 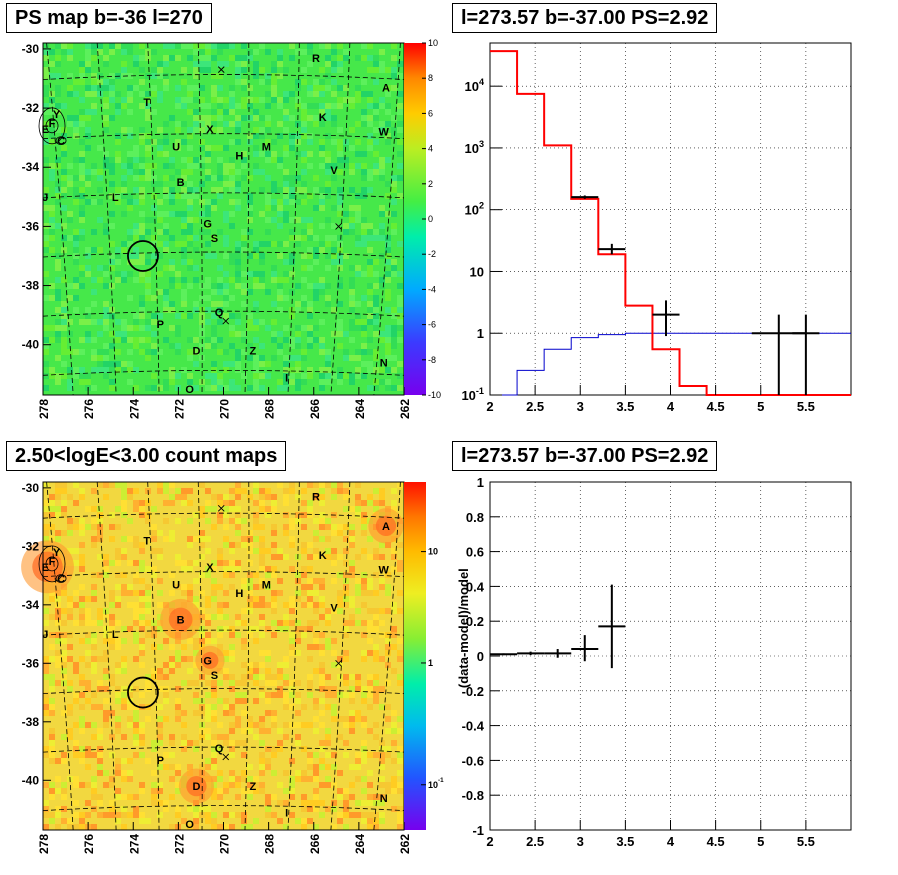 What do you see at coordinates (535, 841) in the screenshot?
I see `x-tick-label: 2.5` at bounding box center [535, 841].